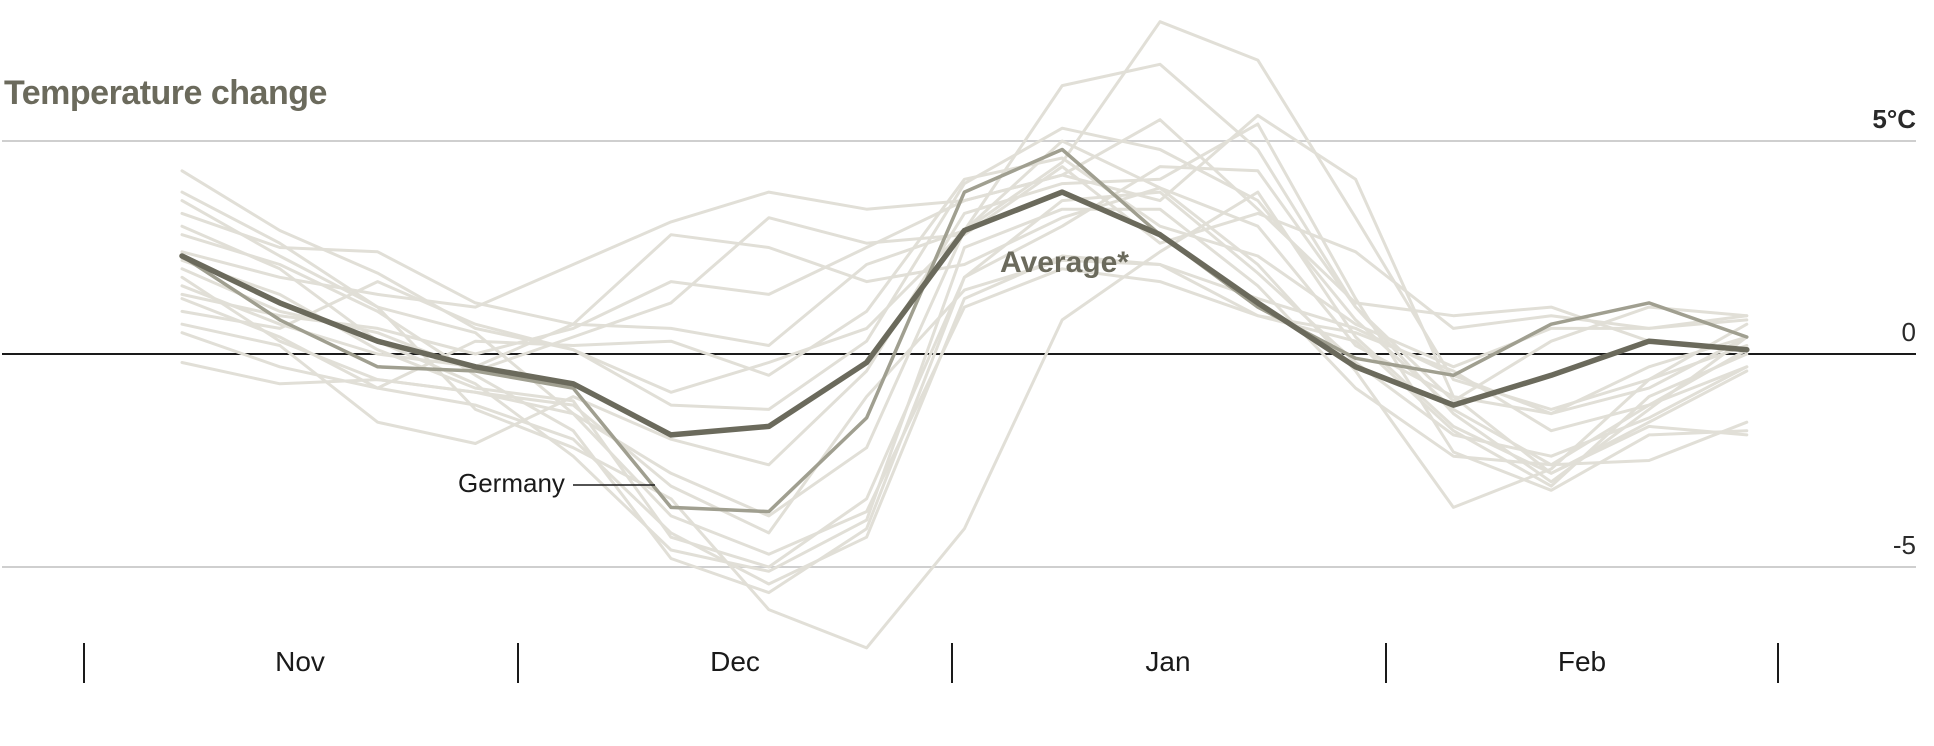  I want to click on y-tick-label: 0, so click(1909, 332).